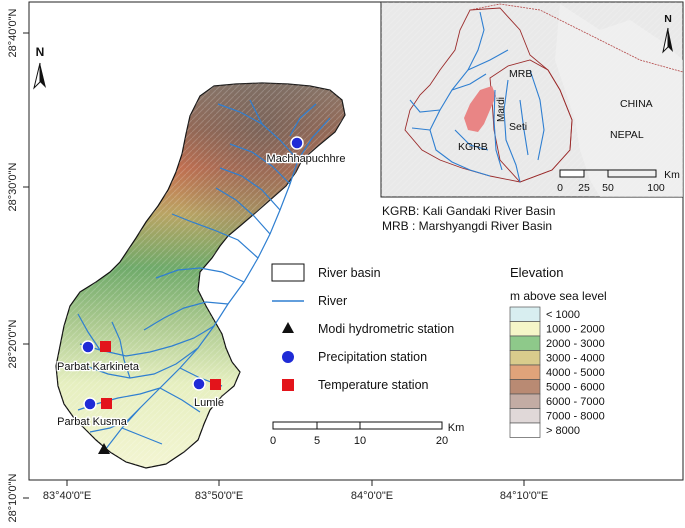 Image resolution: width=685 pixels, height=528 pixels. I want to click on legend-circle-icon, so click(288, 357).